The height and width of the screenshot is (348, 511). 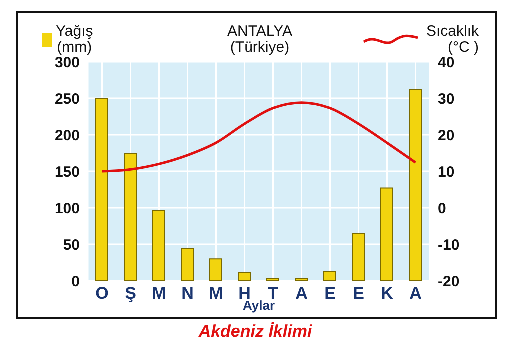 I want to click on legend-label: Sıcaklık (°C ), so click(x=452, y=39).